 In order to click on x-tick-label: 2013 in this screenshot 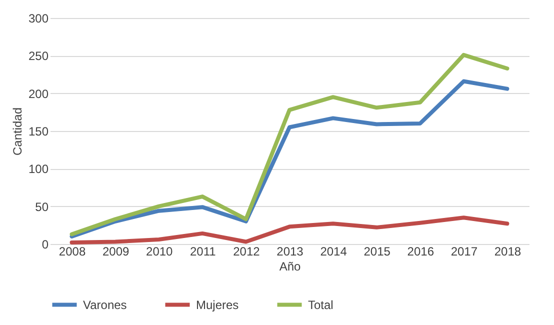, I will do `click(290, 251)`.